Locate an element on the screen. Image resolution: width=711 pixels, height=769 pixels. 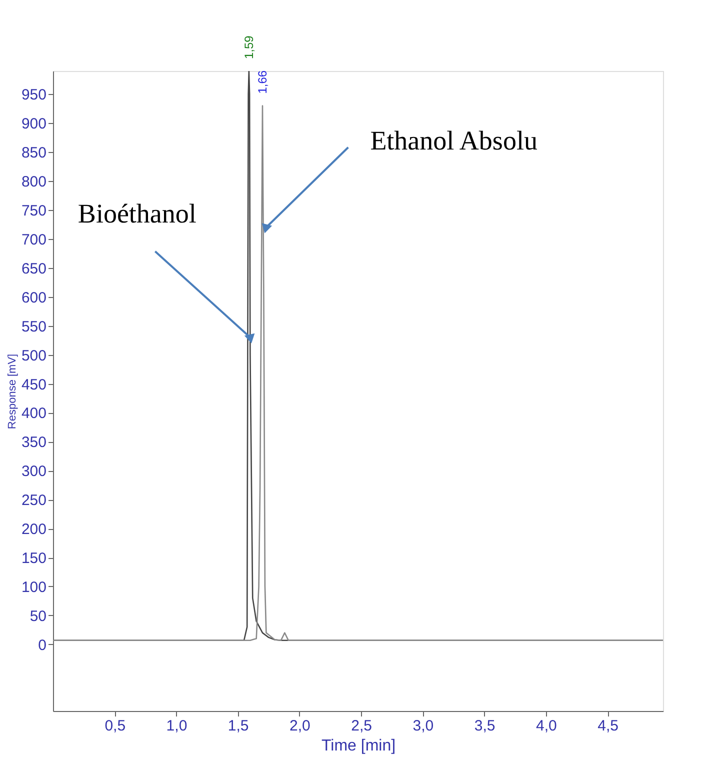
y-tick-label: 50 is located at coordinates (38, 616).